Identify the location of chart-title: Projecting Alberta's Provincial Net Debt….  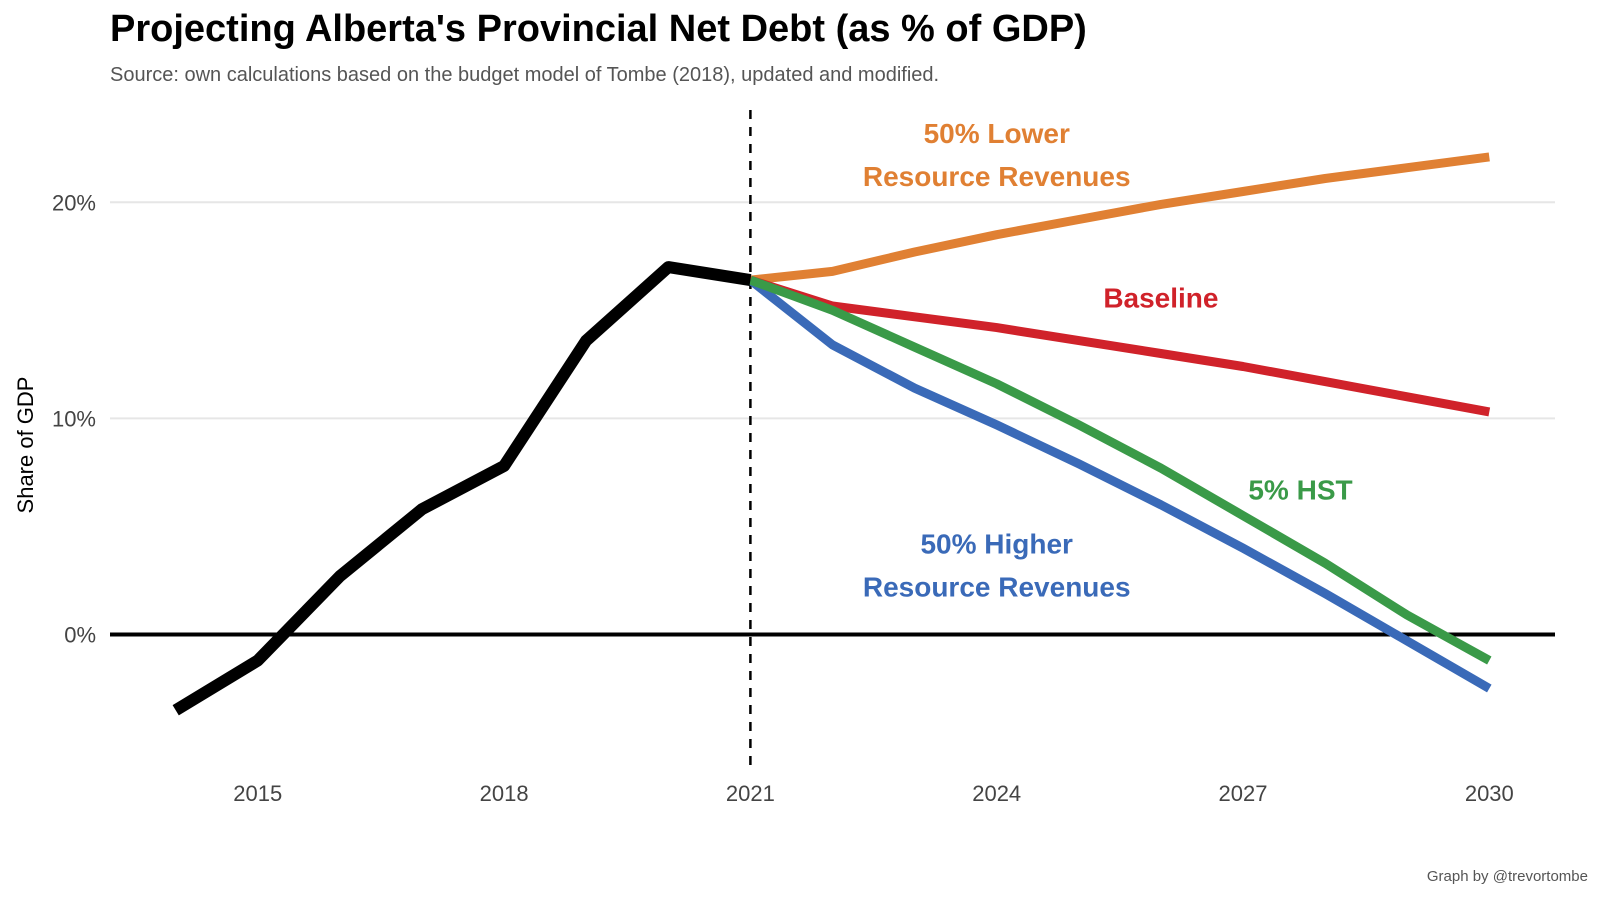
(598, 29).